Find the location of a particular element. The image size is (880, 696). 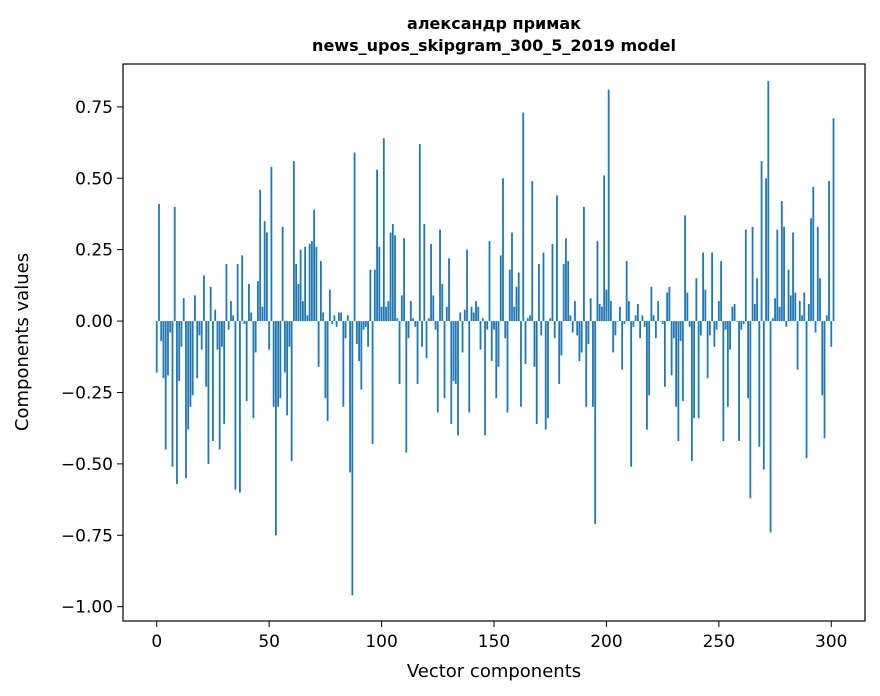

x-tick-label-150: 150 is located at coordinates (494, 642).